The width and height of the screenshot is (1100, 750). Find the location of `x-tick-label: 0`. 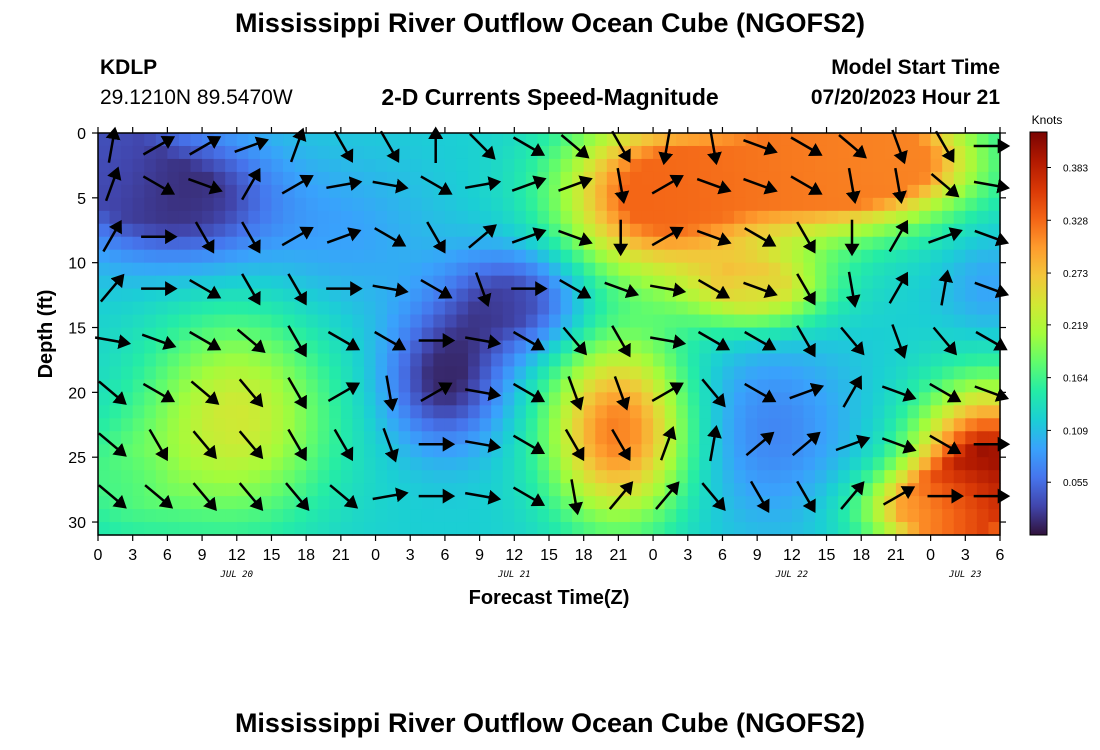

x-tick-label: 0 is located at coordinates (375, 555).